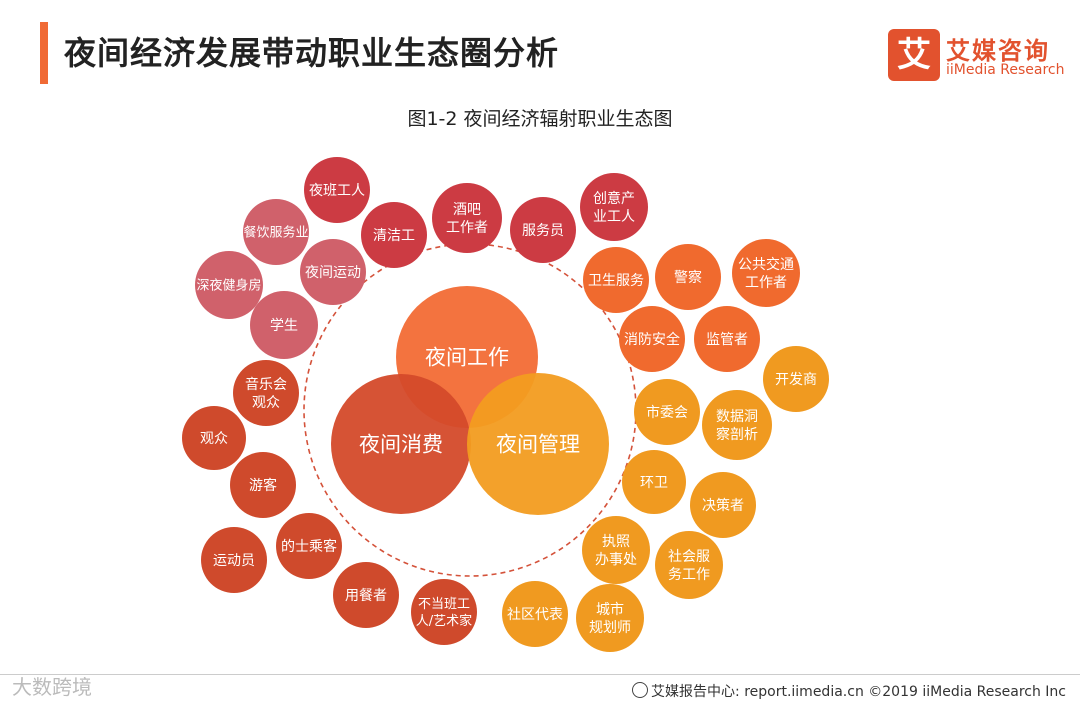 The image size is (1080, 703). Describe the element at coordinates (614, 198) in the screenshot. I see `occupation-label: 创意产` at that location.